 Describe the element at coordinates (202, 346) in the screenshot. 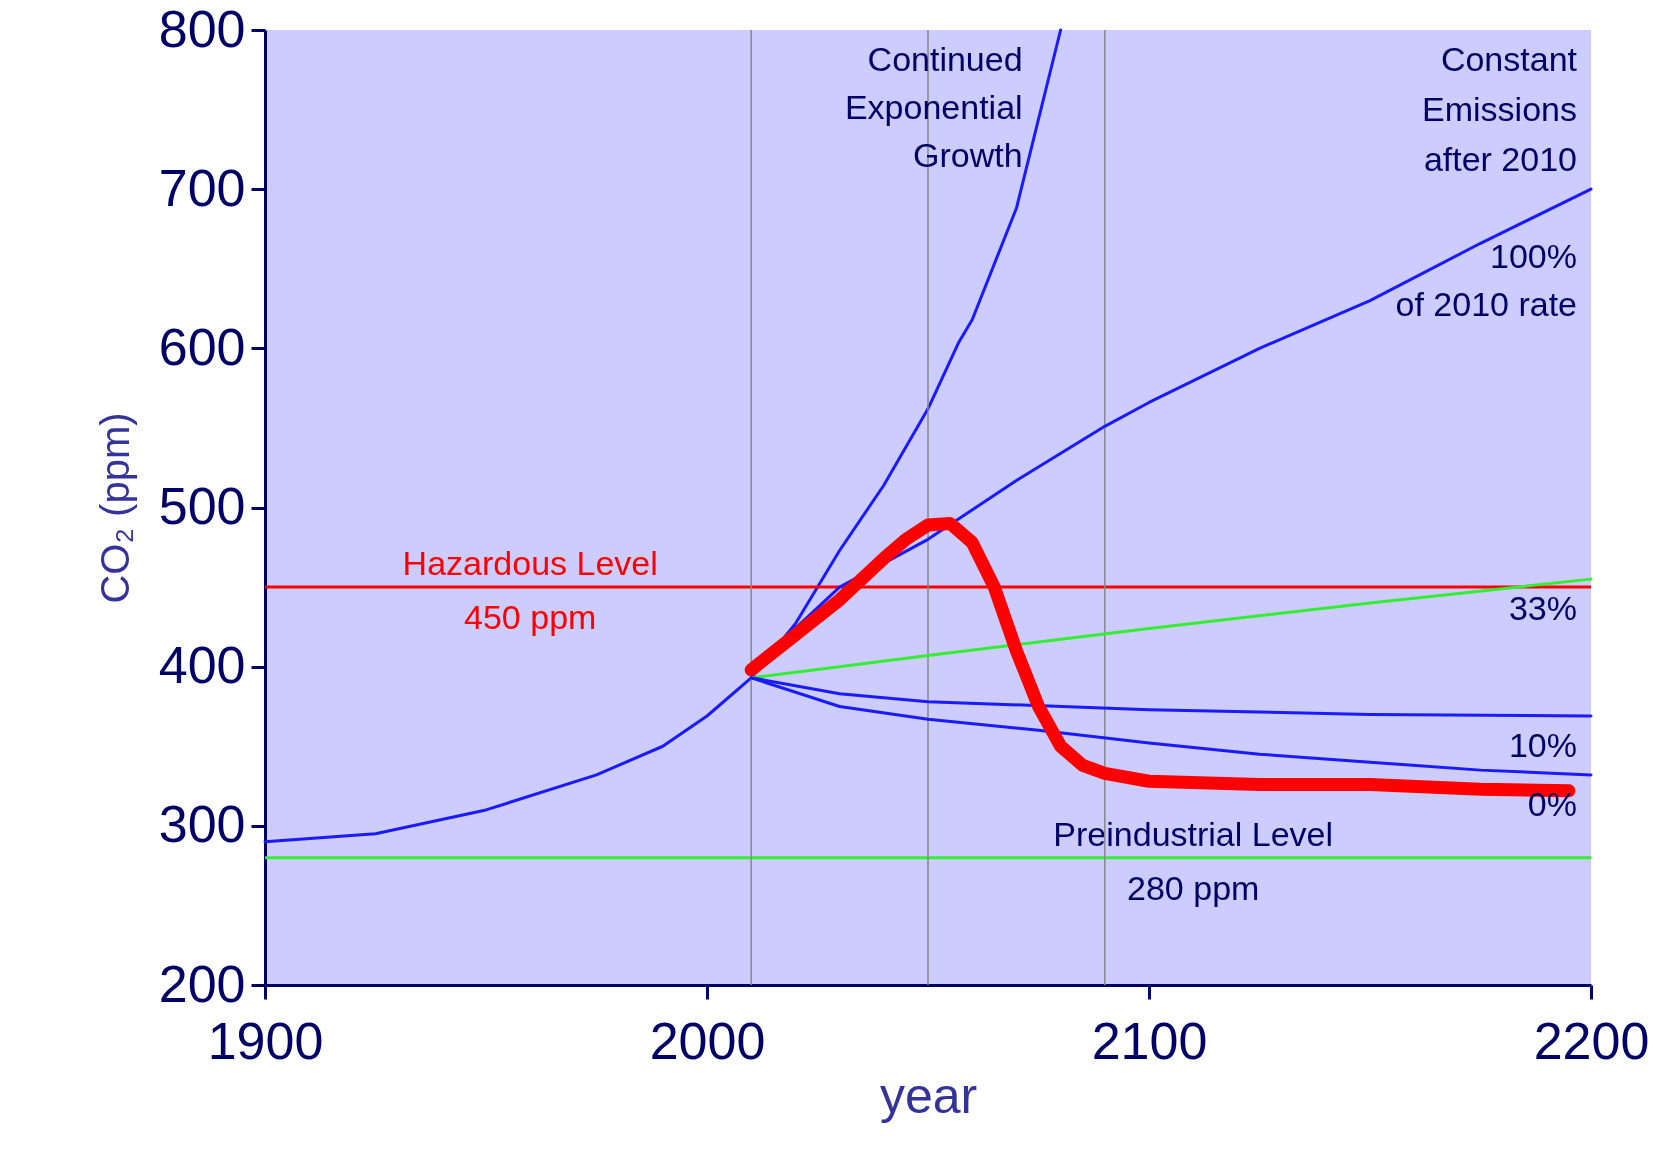

I see `y-tick-label: 600` at that location.